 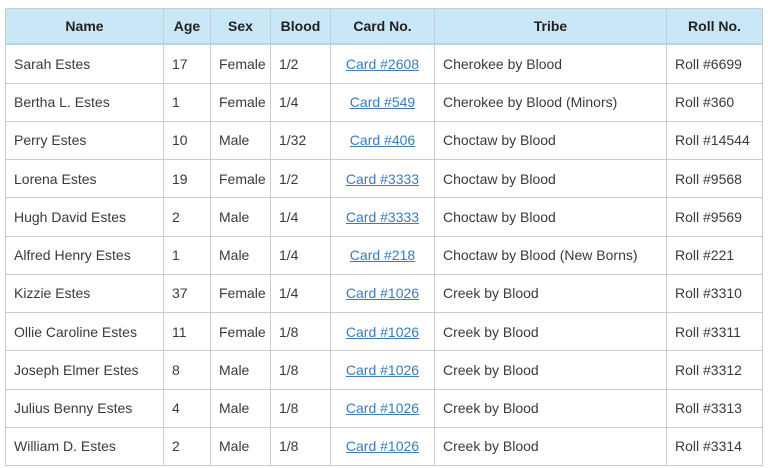 I want to click on name-cell: Kizzie Estes, so click(x=84, y=293).